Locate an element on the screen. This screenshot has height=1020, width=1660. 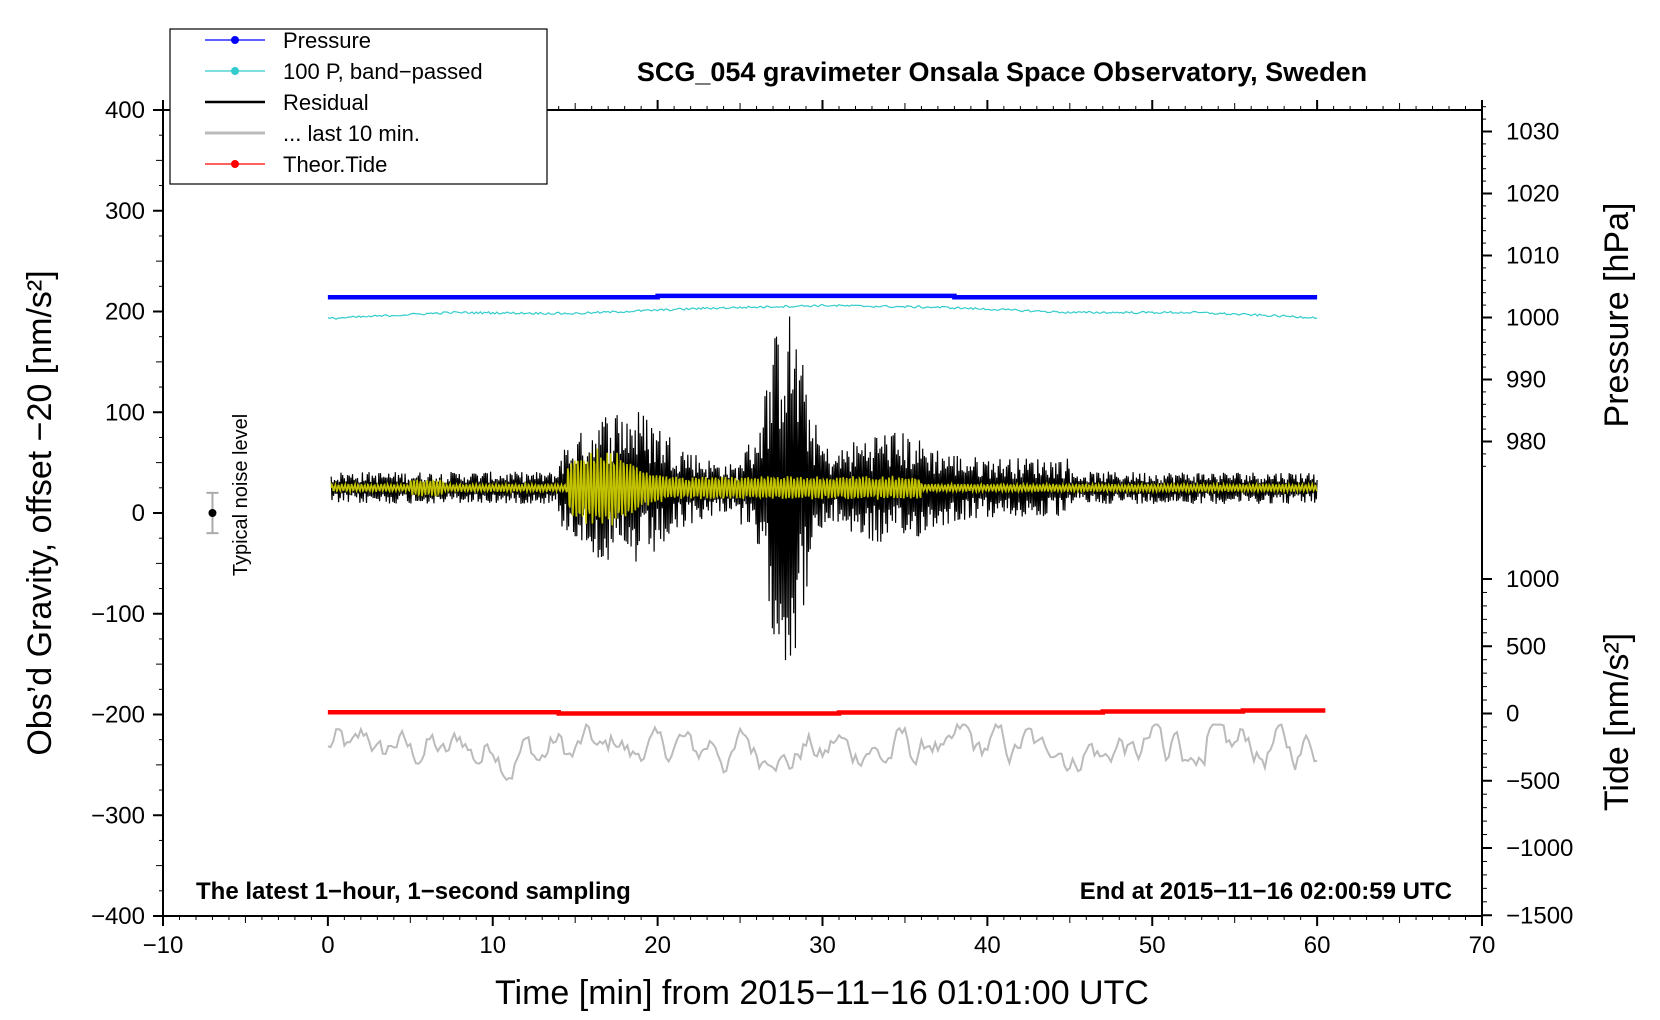
pressure-tick-label: 990 is located at coordinates (1526, 380).